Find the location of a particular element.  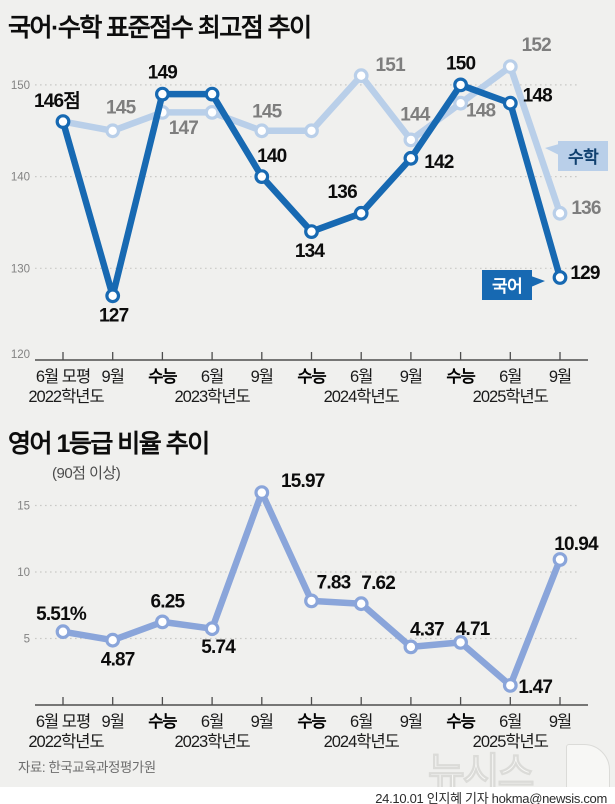

point-value-label: 136 is located at coordinates (343, 192).